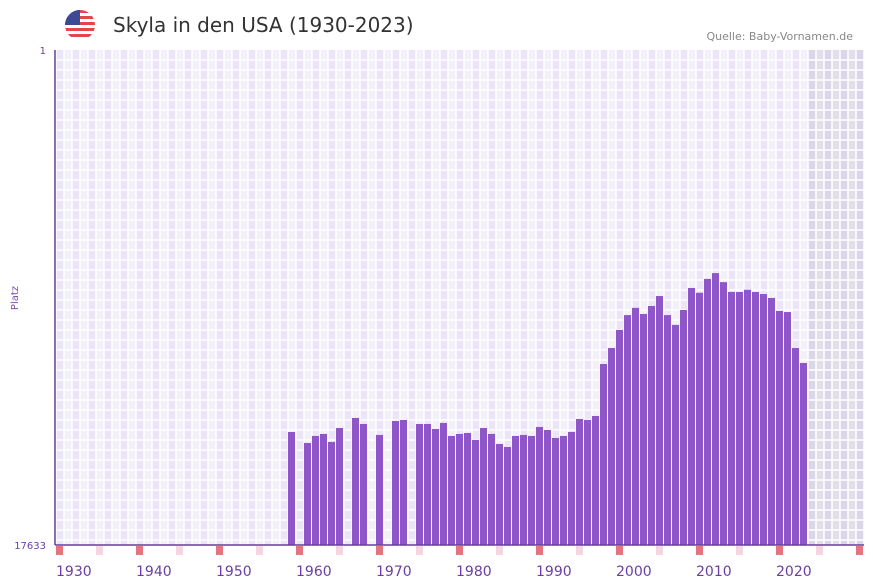 The image size is (873, 587). Describe the element at coordinates (459, 489) in the screenshot. I see `bar-1980` at that location.